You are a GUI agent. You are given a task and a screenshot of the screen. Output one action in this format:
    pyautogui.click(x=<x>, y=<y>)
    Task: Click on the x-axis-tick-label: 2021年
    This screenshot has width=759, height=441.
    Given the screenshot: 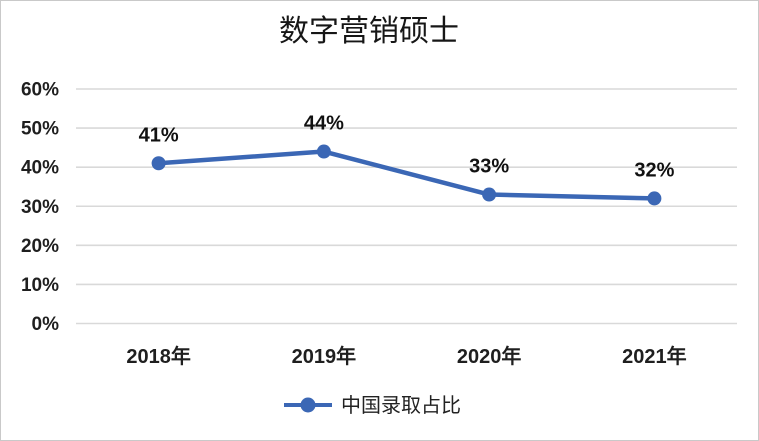 What is the action you would take?
    pyautogui.click(x=654, y=356)
    